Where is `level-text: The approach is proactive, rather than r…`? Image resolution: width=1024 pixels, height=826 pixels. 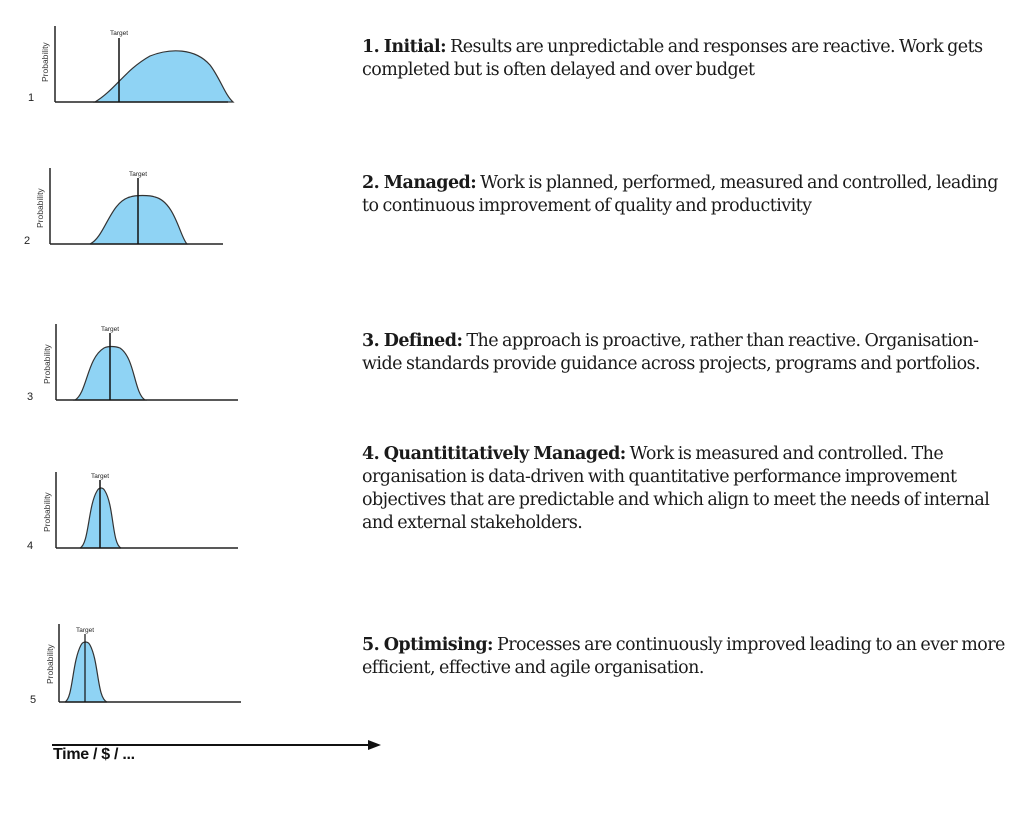 level-text: The approach is proactive, rather than r… is located at coordinates (671, 352).